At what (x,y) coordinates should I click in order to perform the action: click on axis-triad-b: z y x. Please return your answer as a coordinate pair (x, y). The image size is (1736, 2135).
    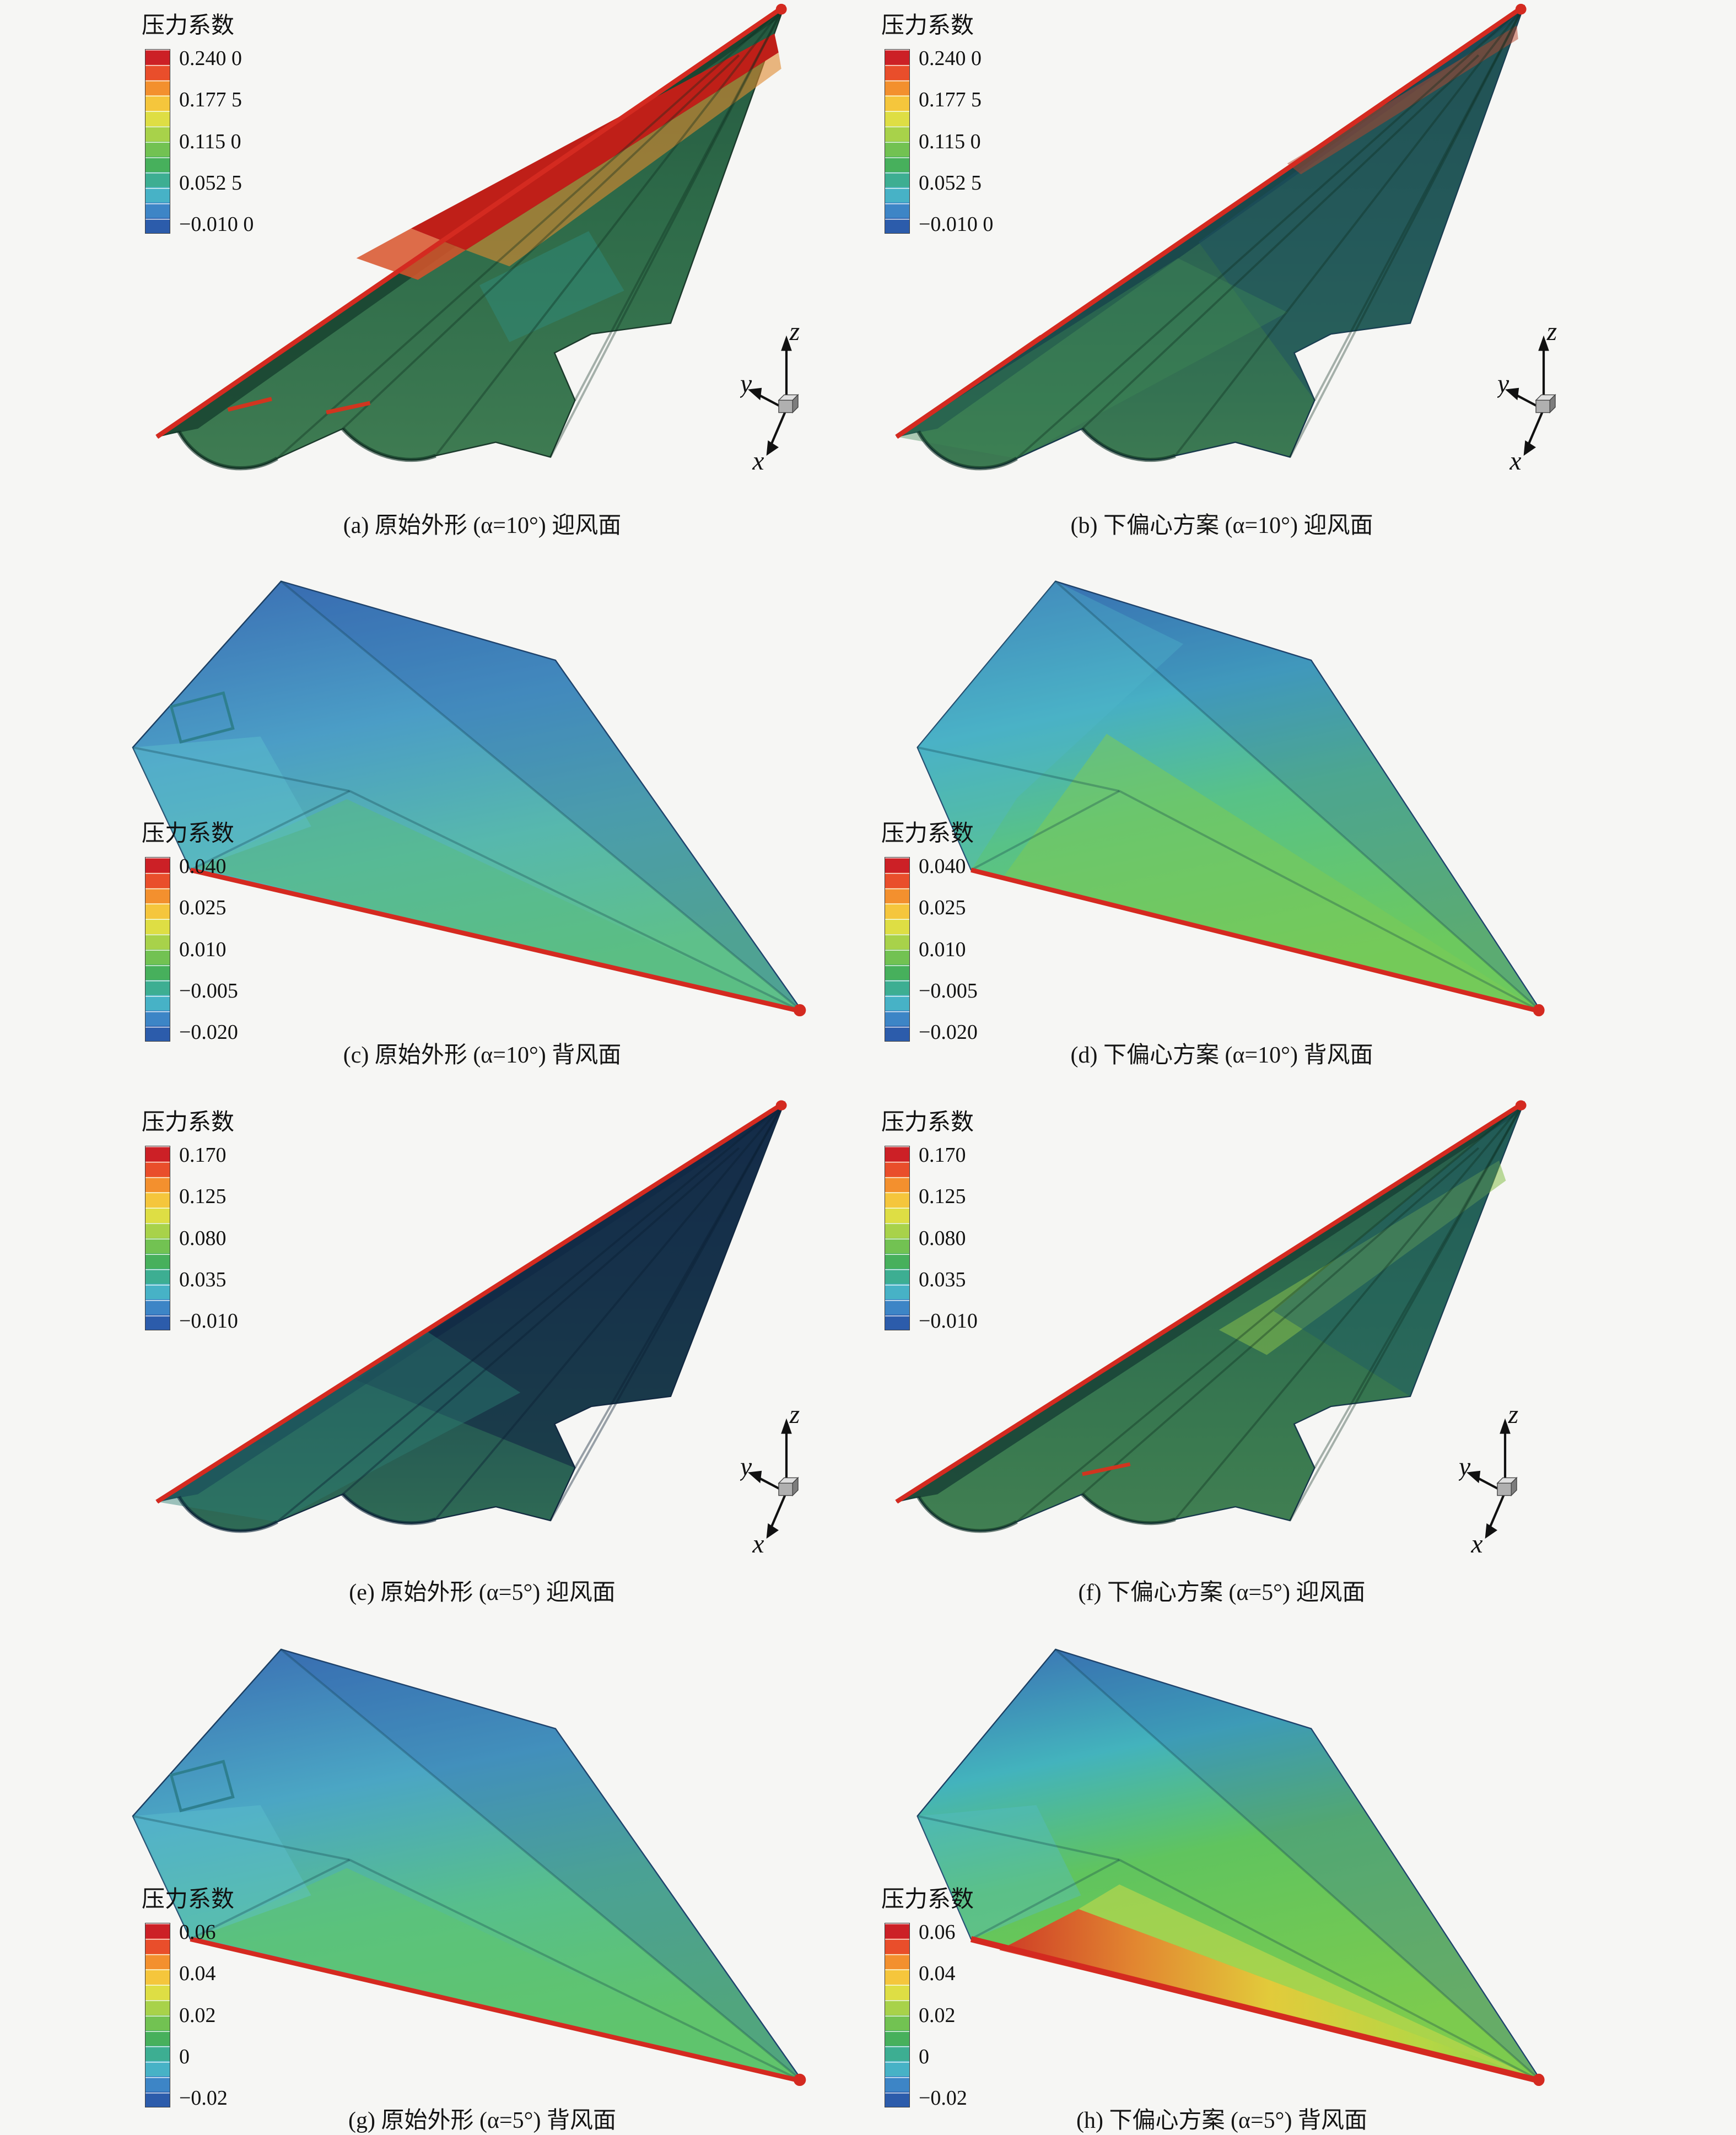
    Looking at the image, I should click on (1527, 395).